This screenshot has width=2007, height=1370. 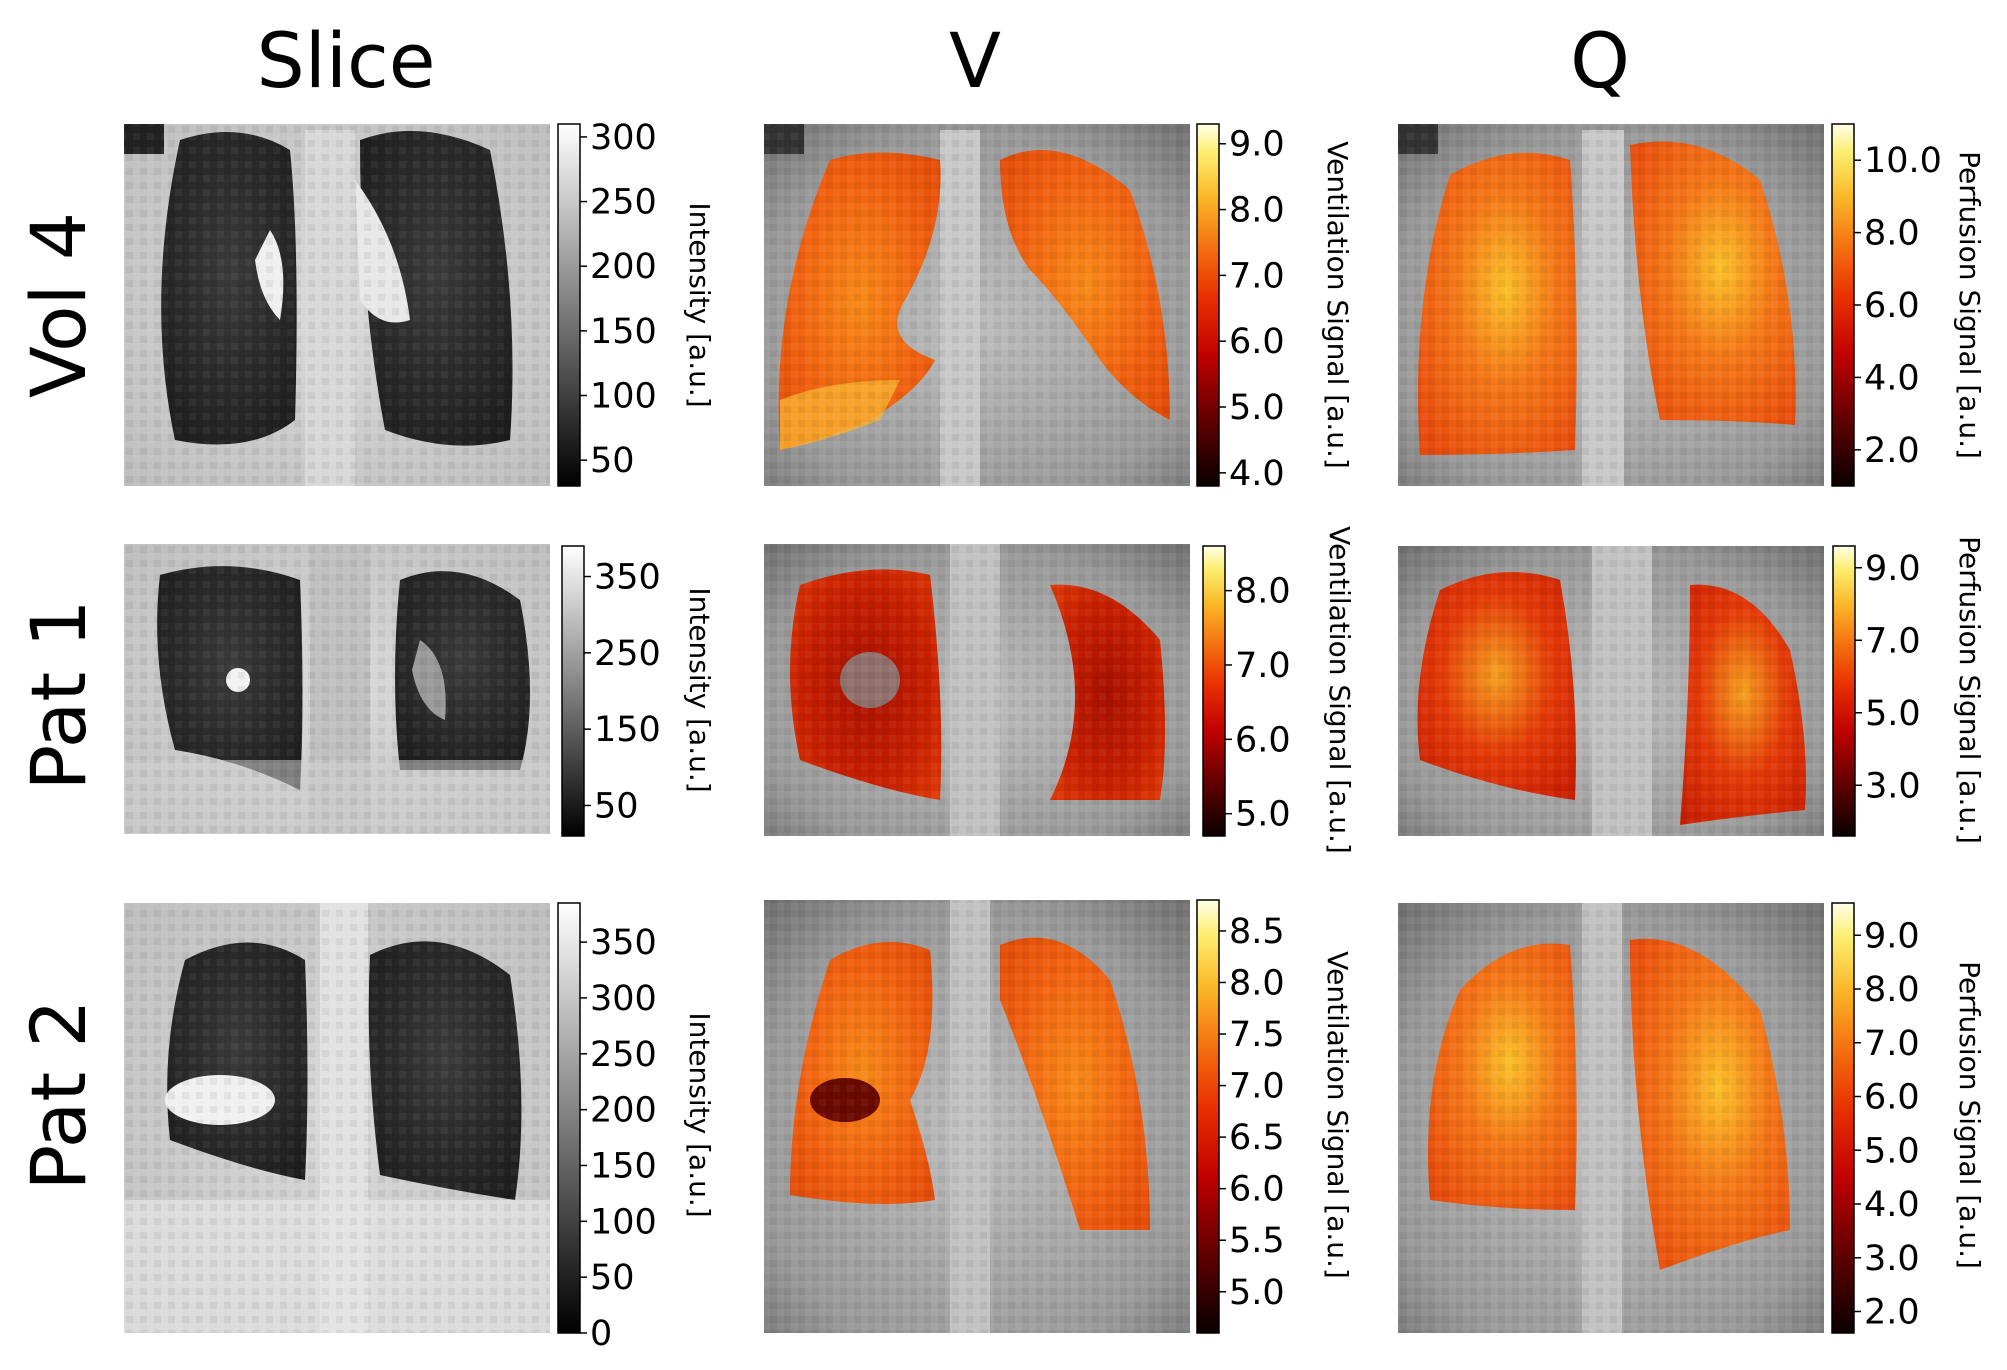 What do you see at coordinates (1257, 1138) in the screenshot?
I see `colorbar-tick-label: 6.5` at bounding box center [1257, 1138].